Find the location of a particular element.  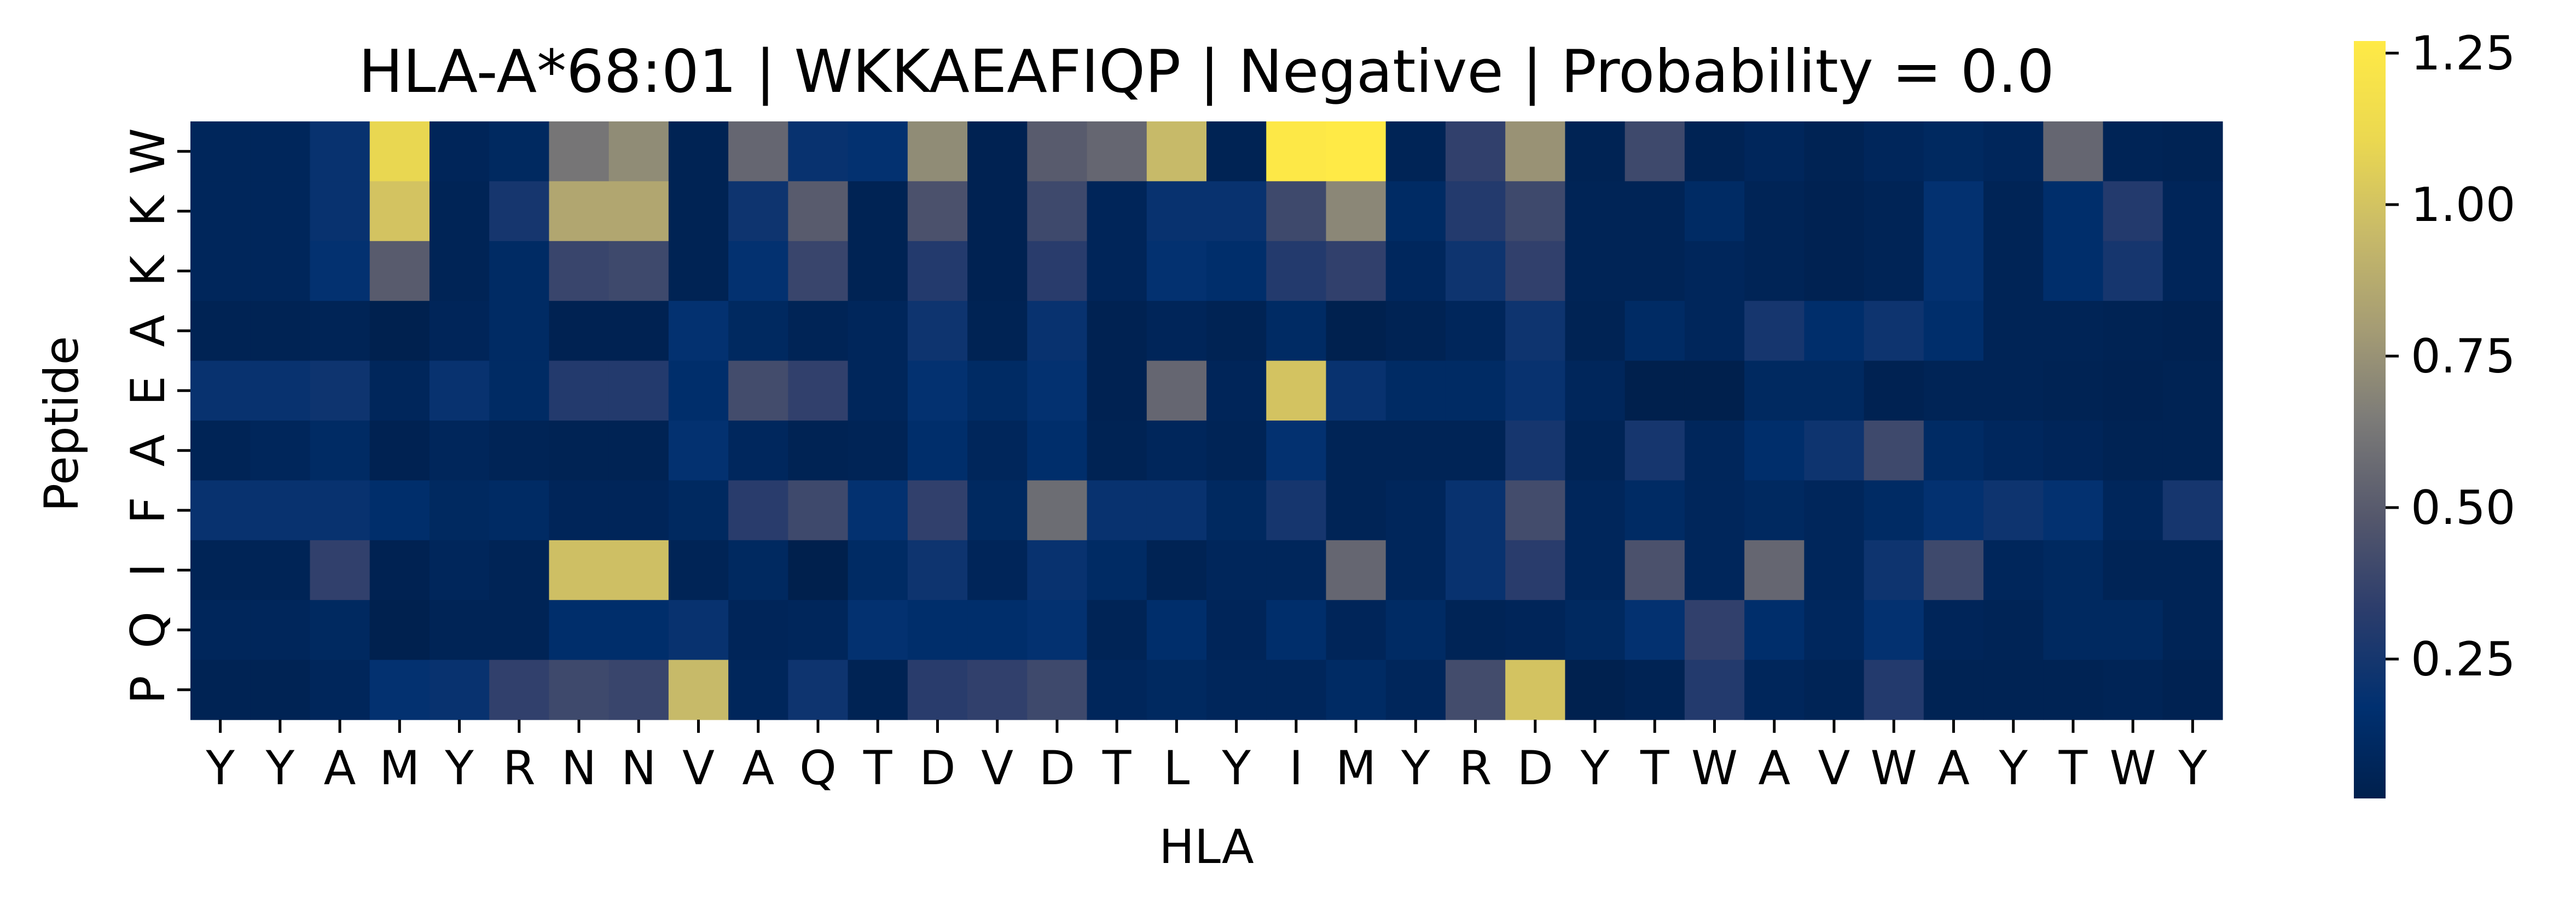

y-tick-label: A is located at coordinates (149, 330).